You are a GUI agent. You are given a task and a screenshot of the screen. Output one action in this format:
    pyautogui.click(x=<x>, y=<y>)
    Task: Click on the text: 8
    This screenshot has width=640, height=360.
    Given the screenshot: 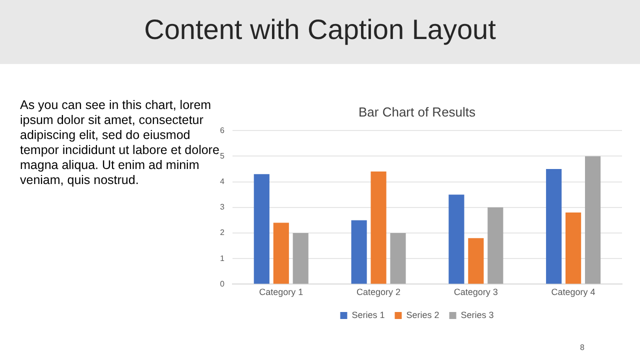 What is the action you would take?
    pyautogui.click(x=582, y=347)
    